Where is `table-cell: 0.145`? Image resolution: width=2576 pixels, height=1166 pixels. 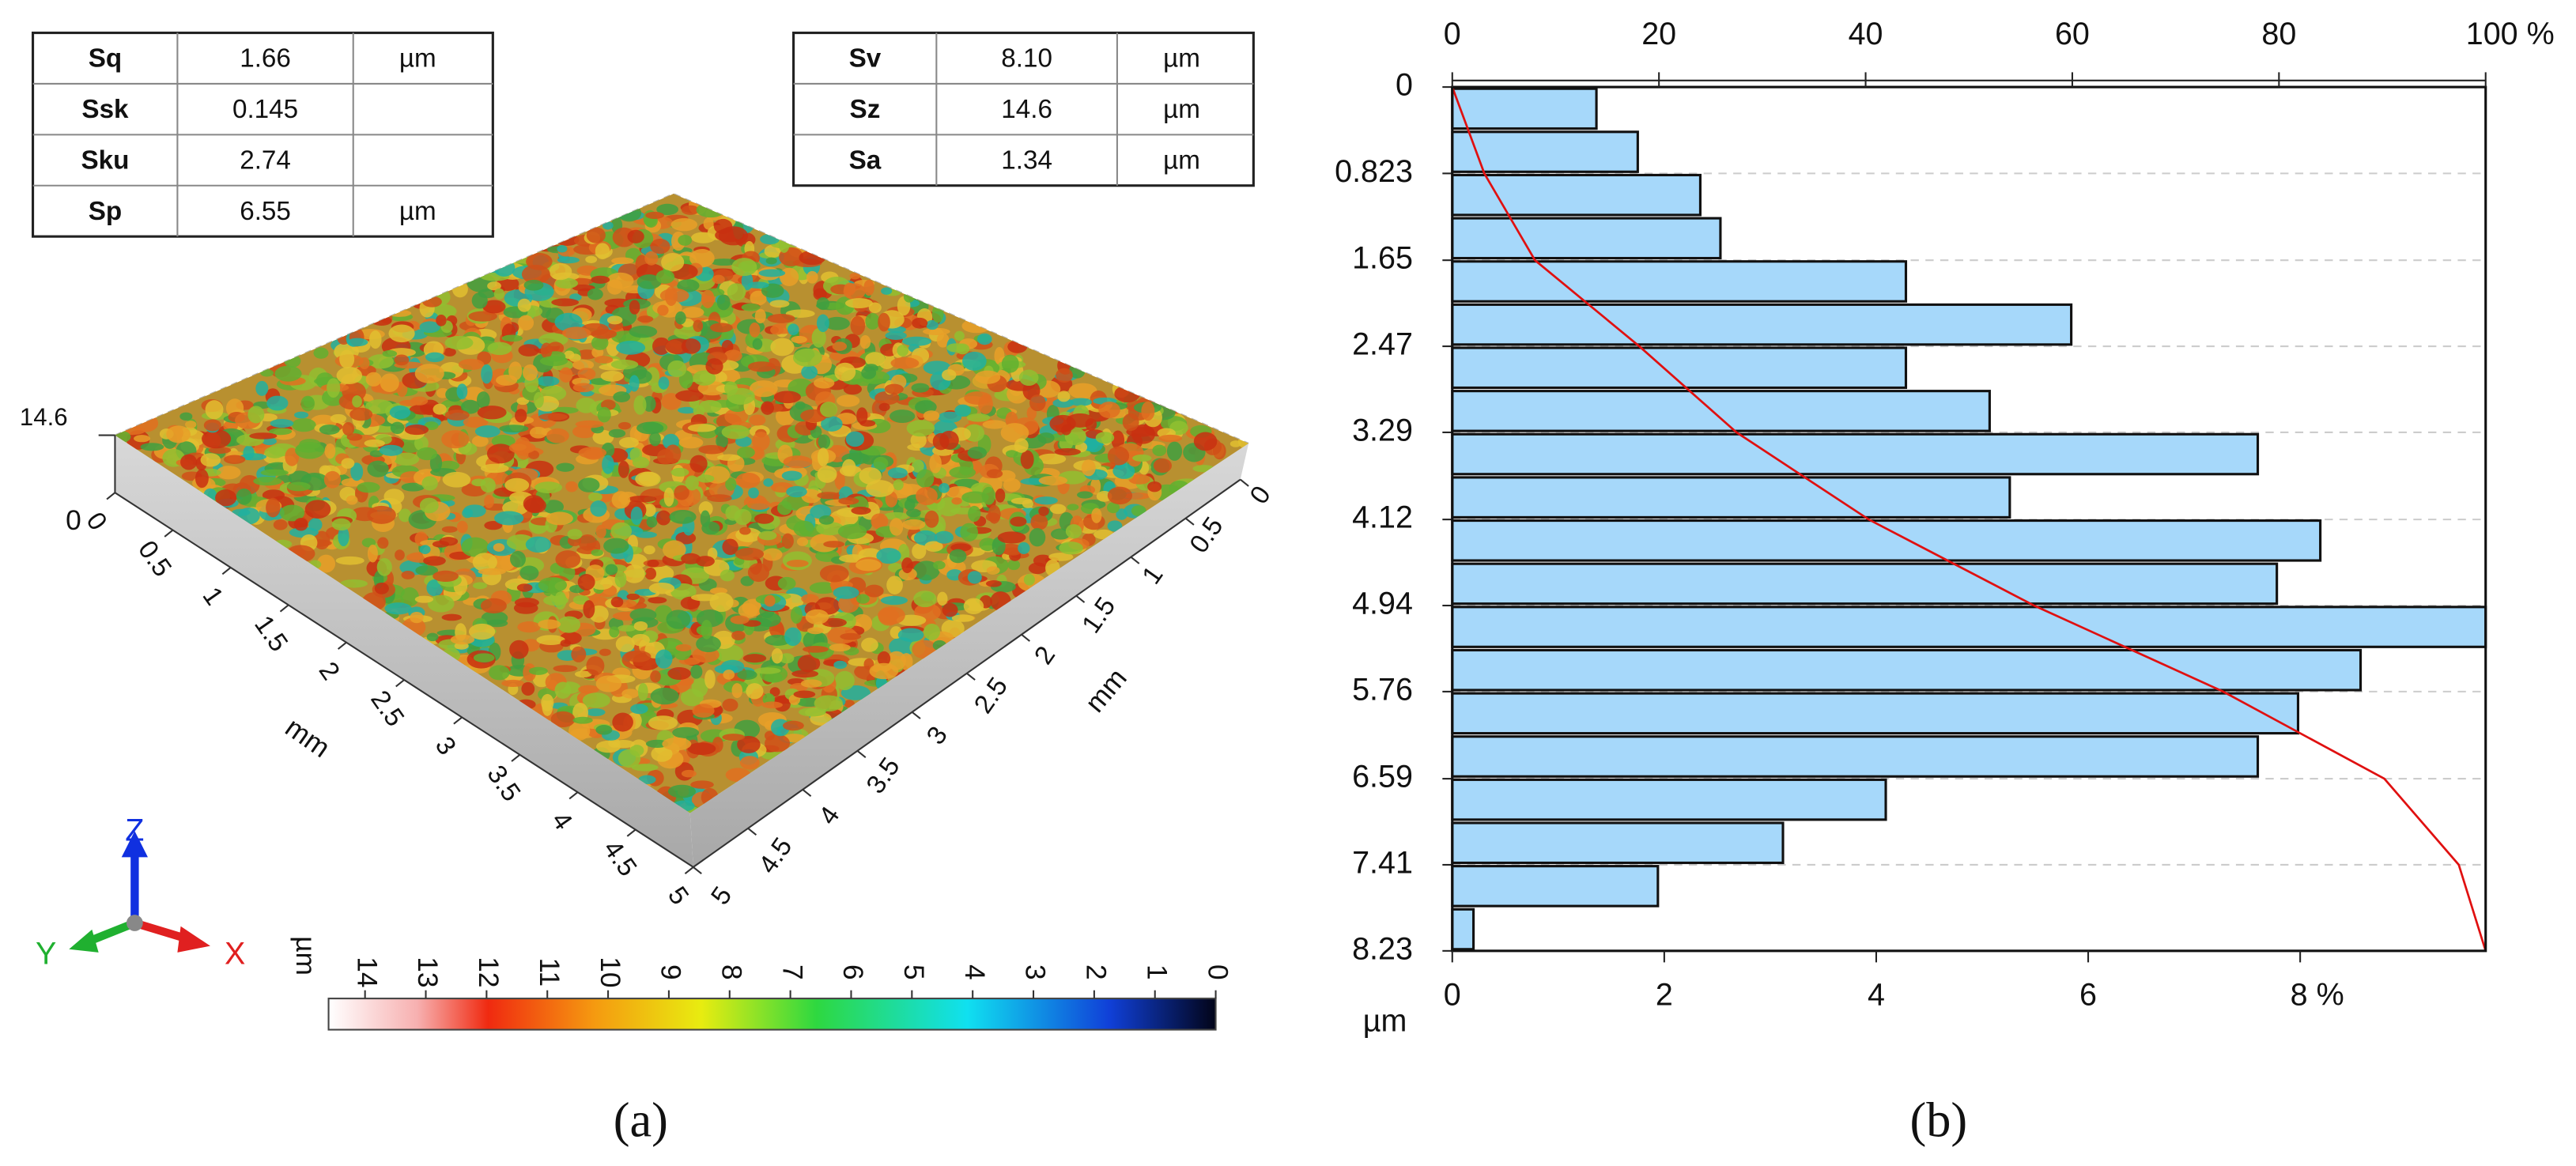 table-cell: 0.145 is located at coordinates (265, 109).